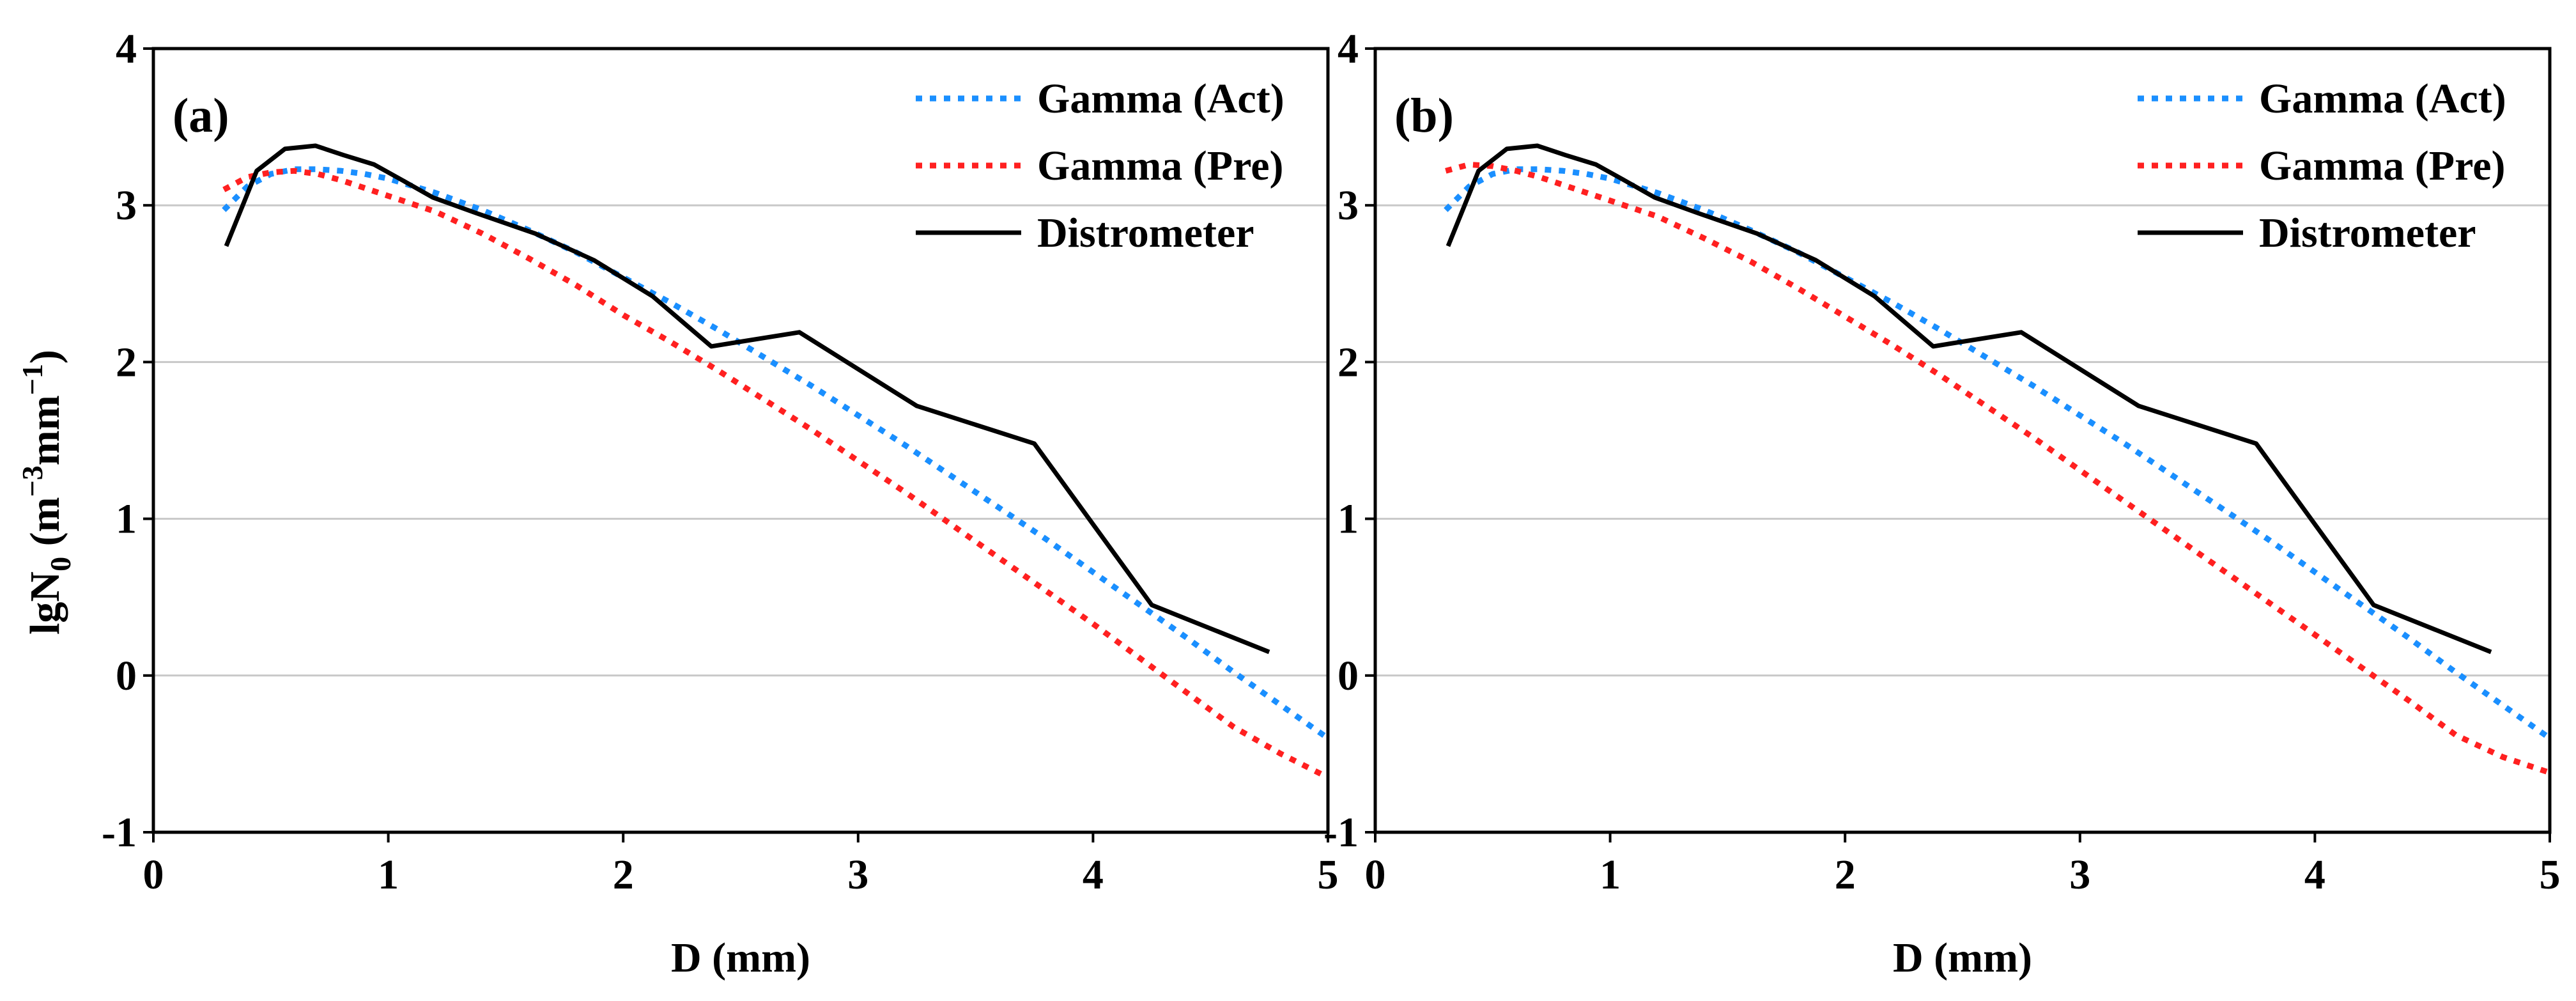 This screenshot has height=1001, width=2576. What do you see at coordinates (1093, 875) in the screenshot?
I see `panel-a-x-tick-label: 4` at bounding box center [1093, 875].